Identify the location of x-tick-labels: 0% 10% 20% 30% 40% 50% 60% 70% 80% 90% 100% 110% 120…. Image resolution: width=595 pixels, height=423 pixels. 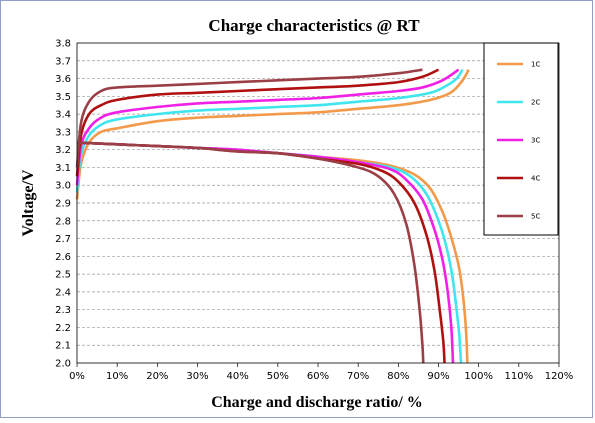
(321, 372).